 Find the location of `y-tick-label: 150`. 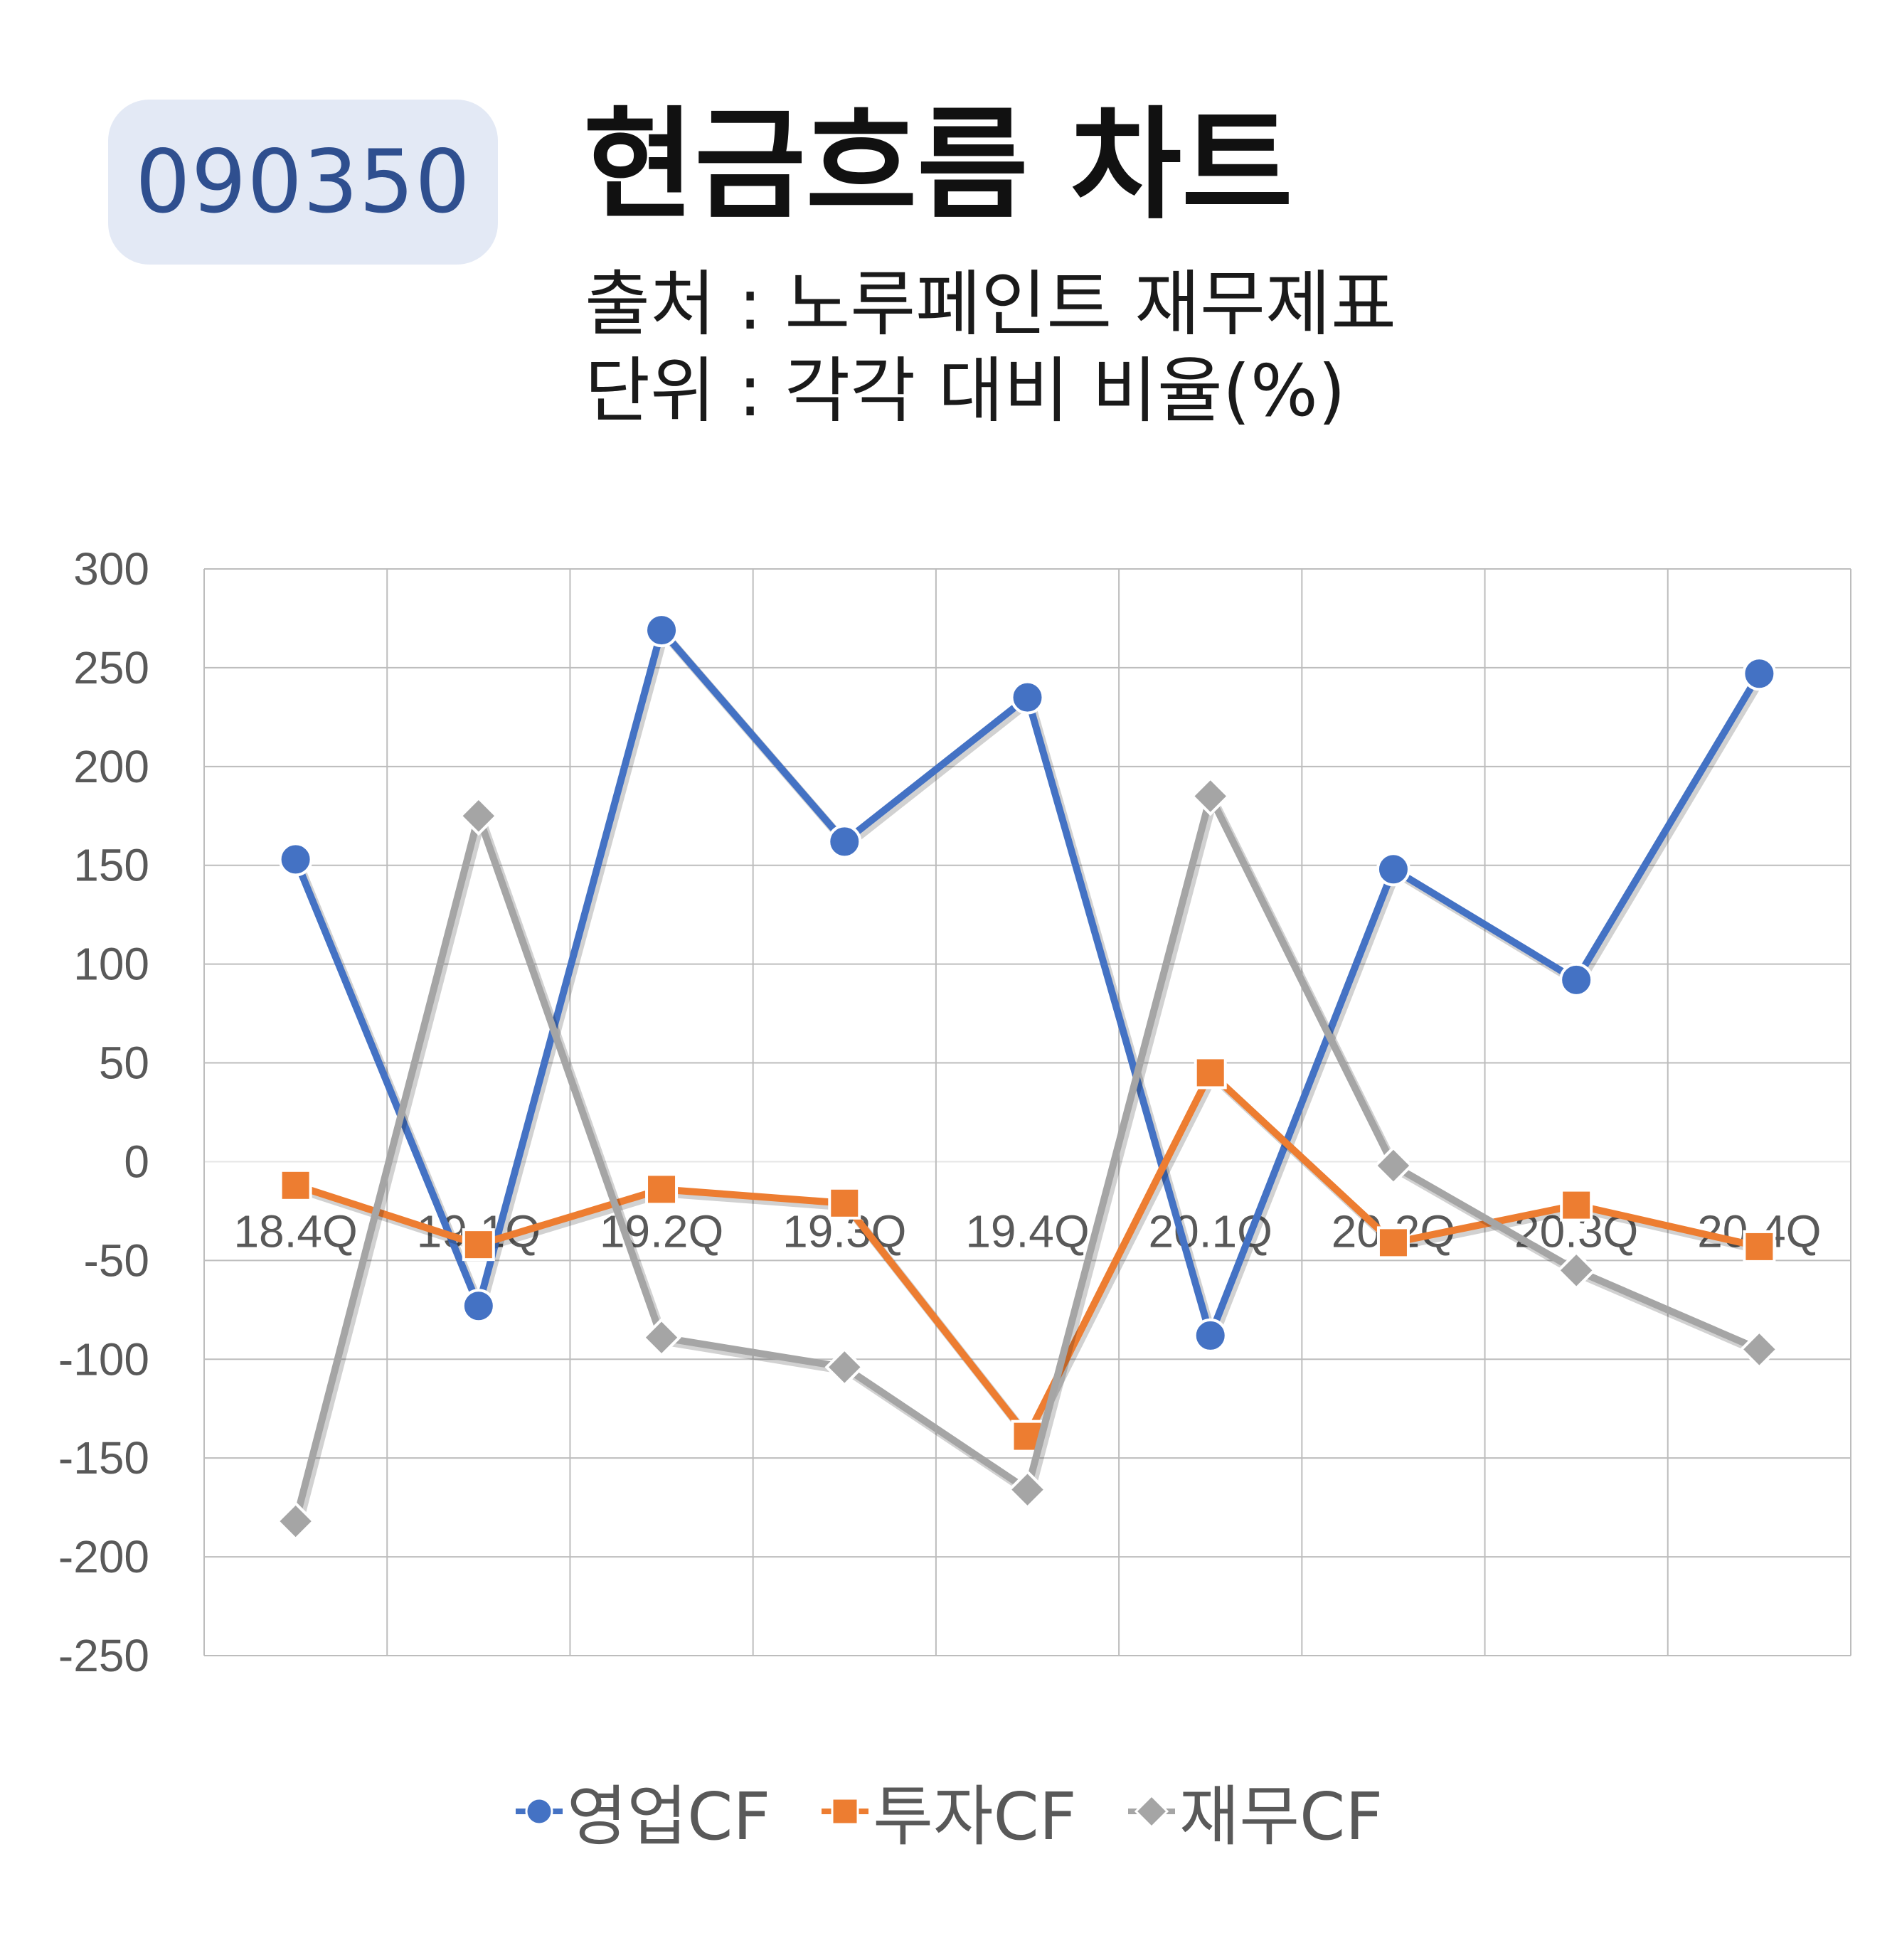

y-tick-label: 150 is located at coordinates (111, 865).